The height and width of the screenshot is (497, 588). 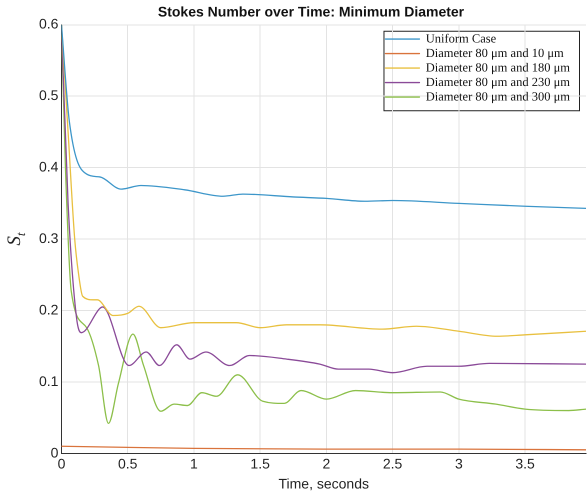 What do you see at coordinates (311, 11) in the screenshot?
I see `chart-title: Stokes Number over Time: Minimum Diameter` at bounding box center [311, 11].